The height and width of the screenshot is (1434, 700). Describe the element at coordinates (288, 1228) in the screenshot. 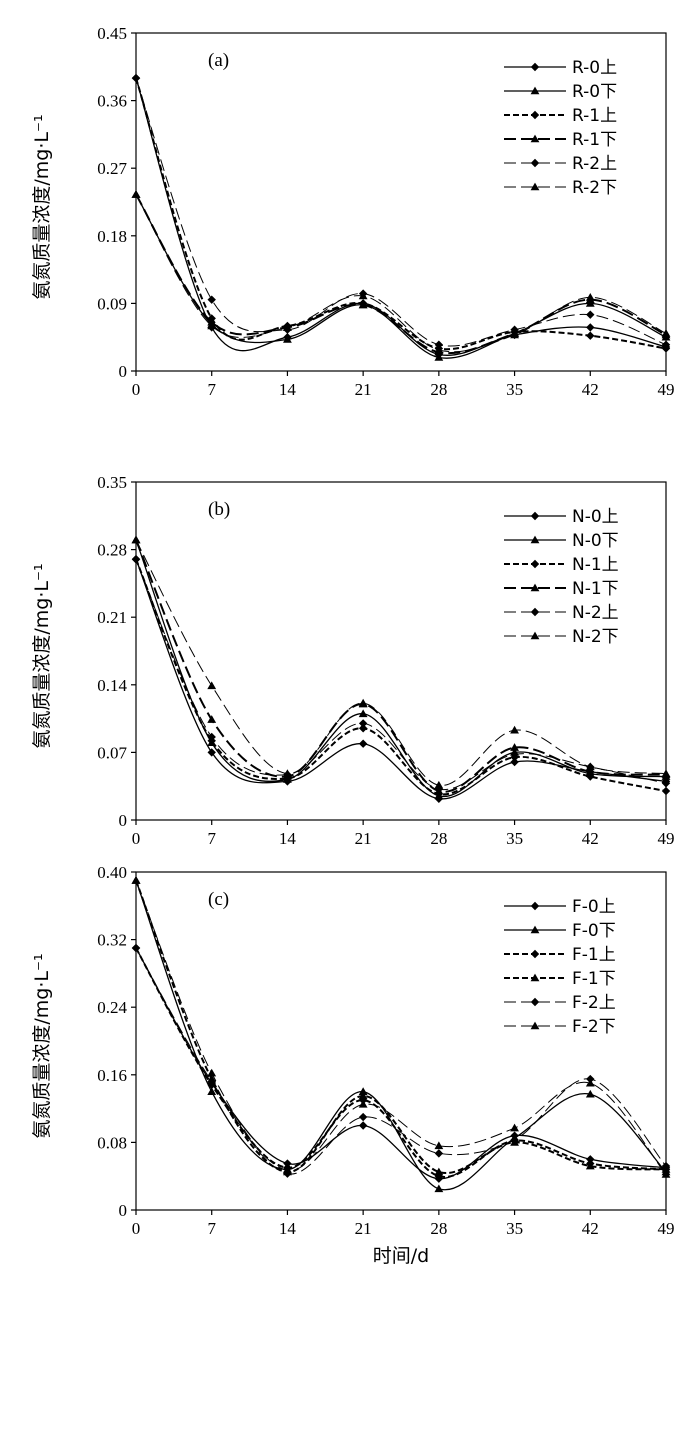

I see `x-tick-label: 14` at that location.